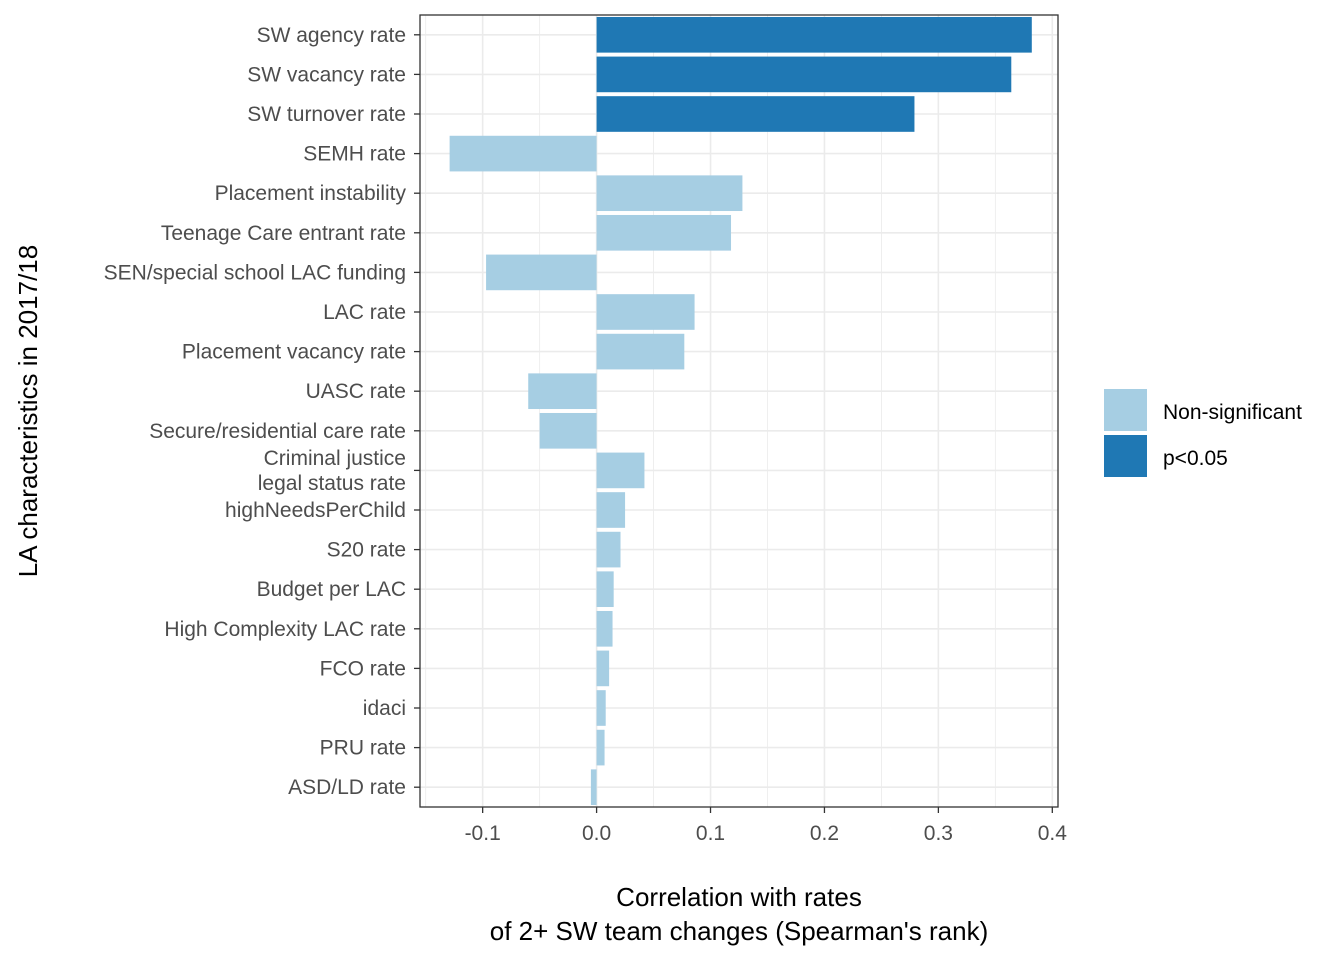 The width and height of the screenshot is (1344, 960). Describe the element at coordinates (354, 154) in the screenshot. I see `y-tick-label: SEMH rate` at that location.